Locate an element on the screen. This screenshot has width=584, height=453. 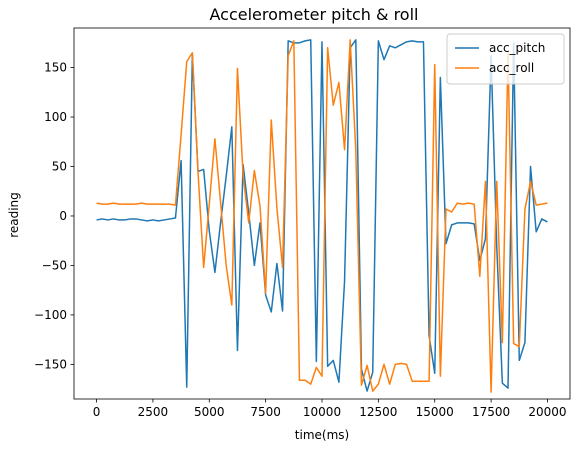
x-tick-label: 2500 is located at coordinates (153, 412).